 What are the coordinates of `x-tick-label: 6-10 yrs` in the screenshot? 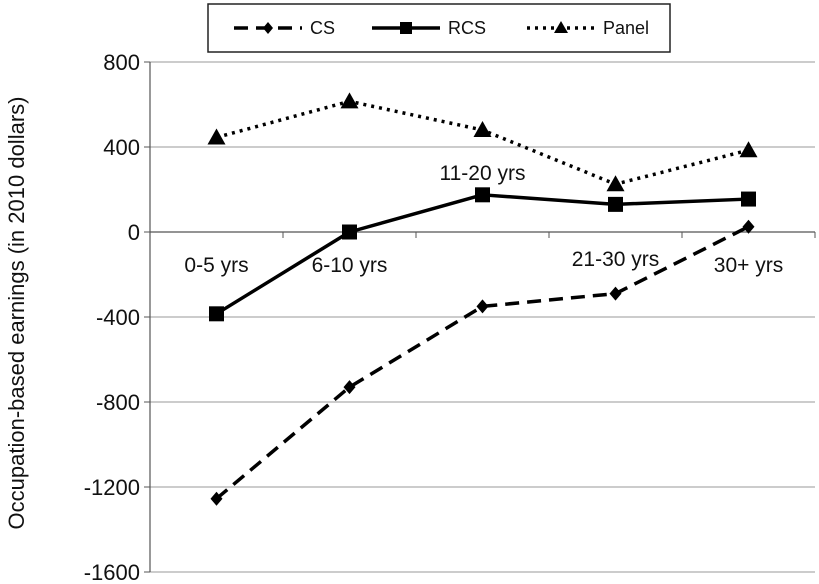 It's located at (350, 265).